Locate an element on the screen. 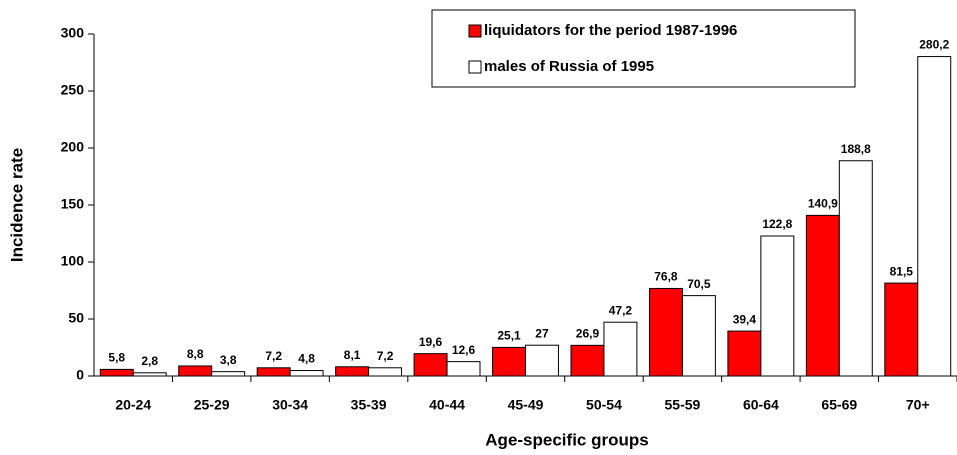  data-label: 76,8 is located at coordinates (666, 277).